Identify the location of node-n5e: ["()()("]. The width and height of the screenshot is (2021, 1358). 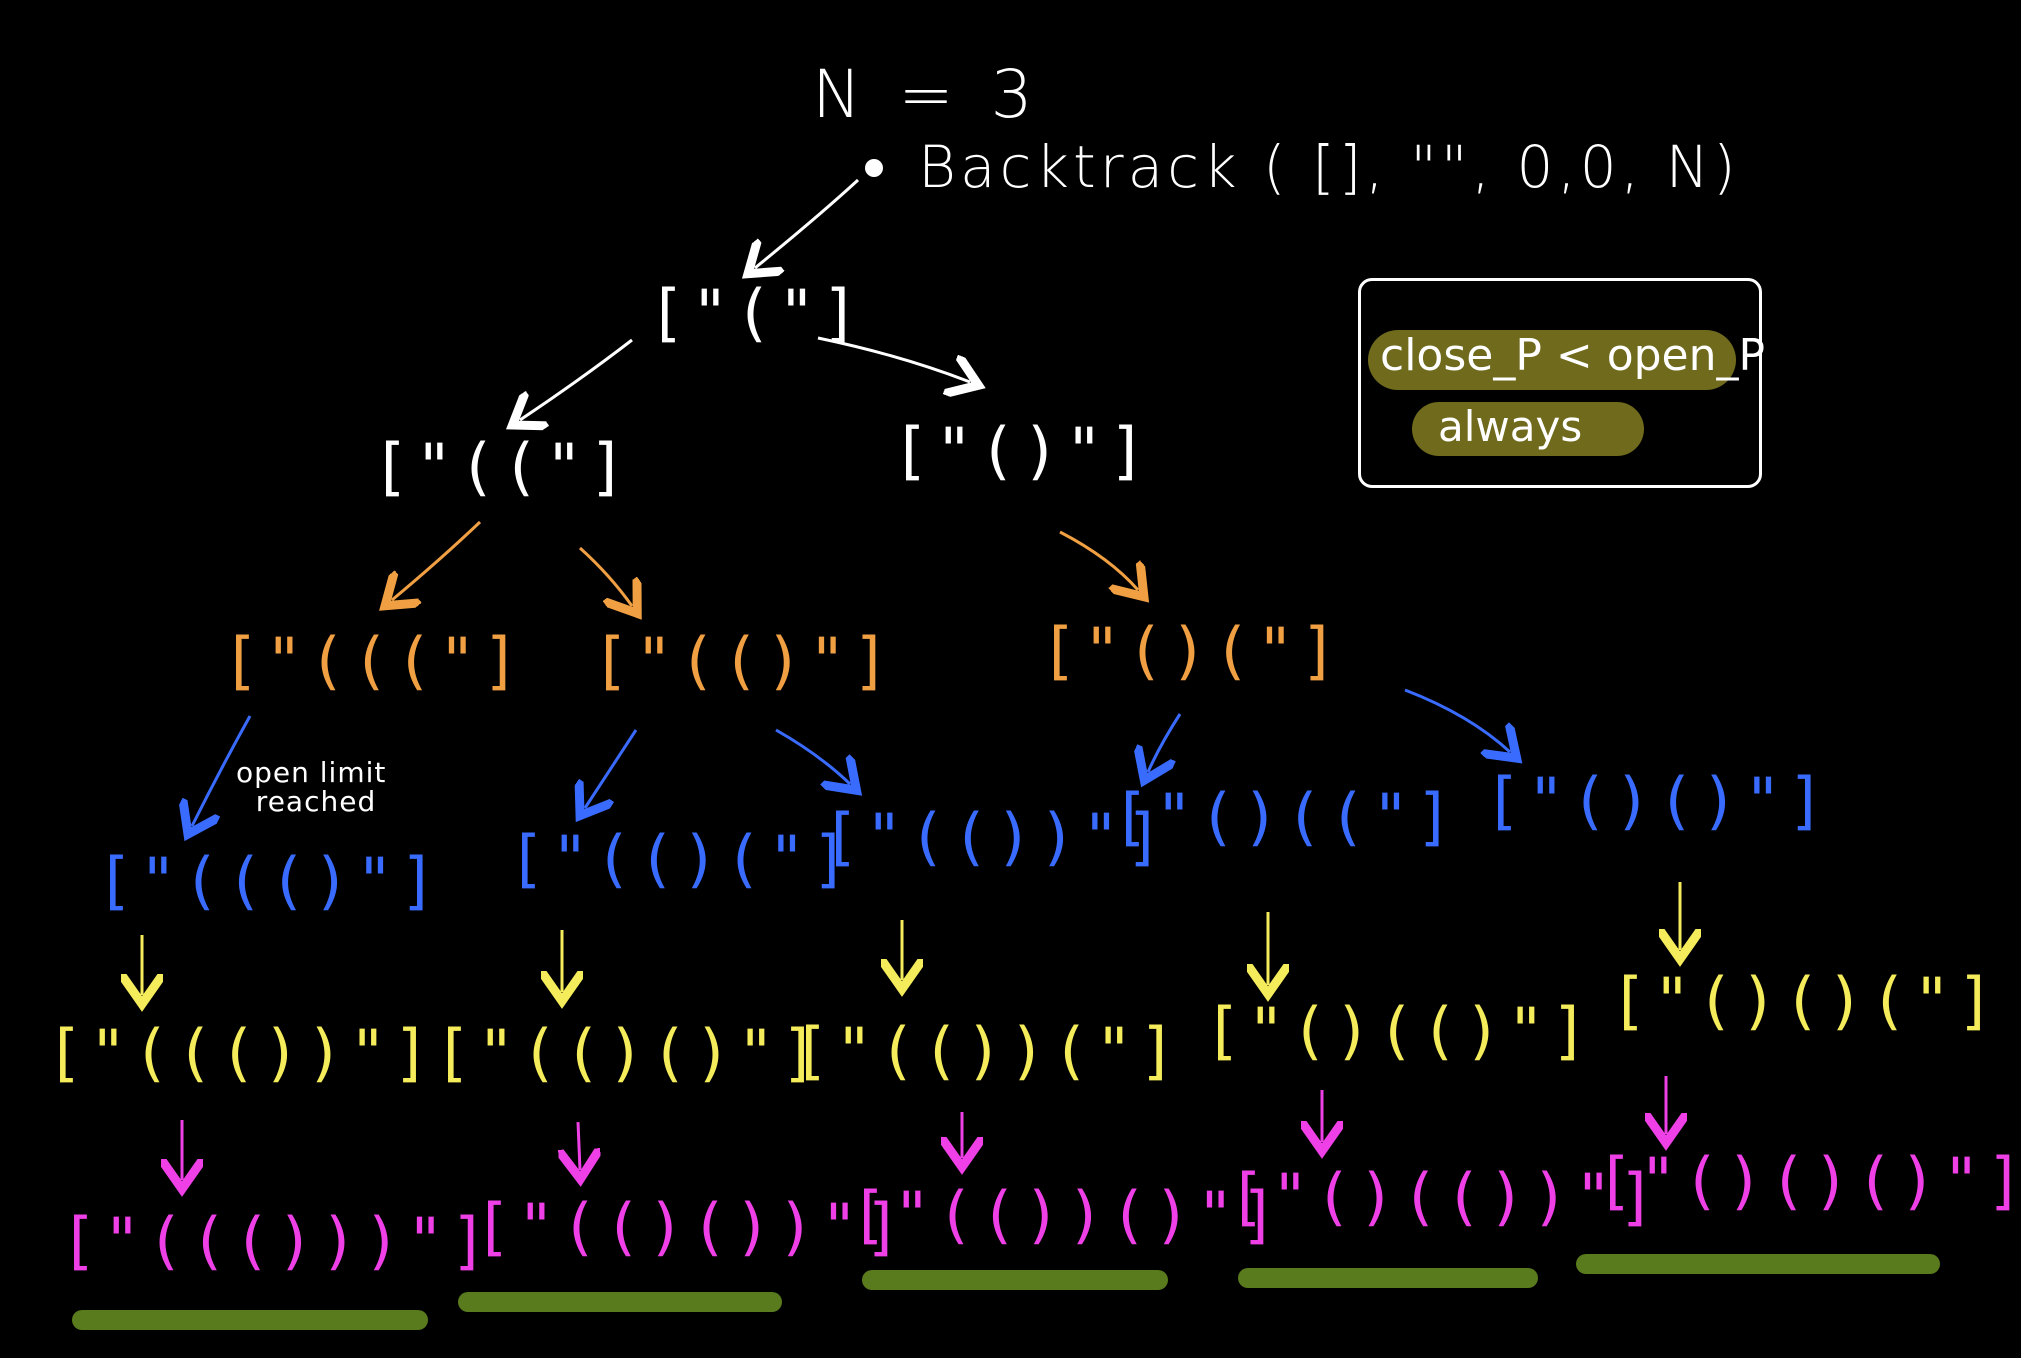
(1805, 1000).